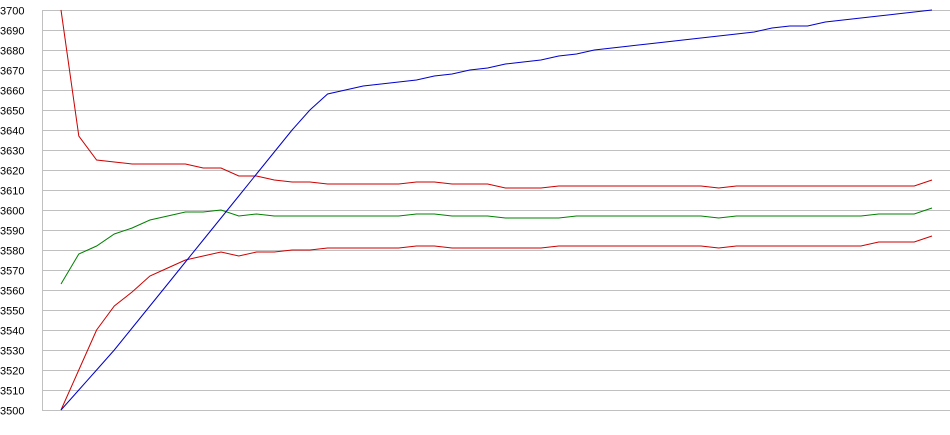 The width and height of the screenshot is (950, 435). Describe the element at coordinates (12, 152) in the screenshot. I see `y-tick-label: 3630` at that location.